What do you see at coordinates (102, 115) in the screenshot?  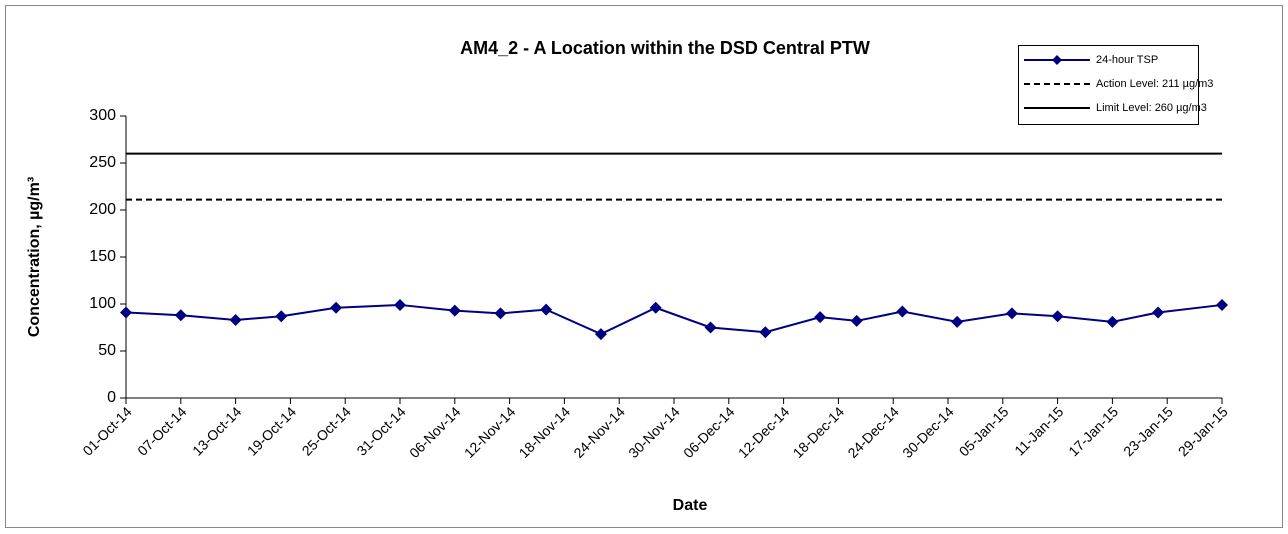 I see `y-tick-label: 300` at bounding box center [102, 115].